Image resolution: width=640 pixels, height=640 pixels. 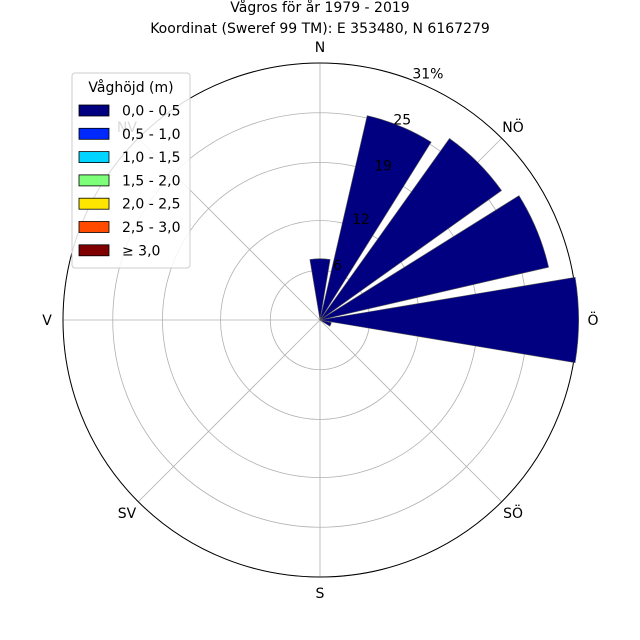 What do you see at coordinates (592, 320) in the screenshot?
I see `direction-label: Ö` at bounding box center [592, 320].